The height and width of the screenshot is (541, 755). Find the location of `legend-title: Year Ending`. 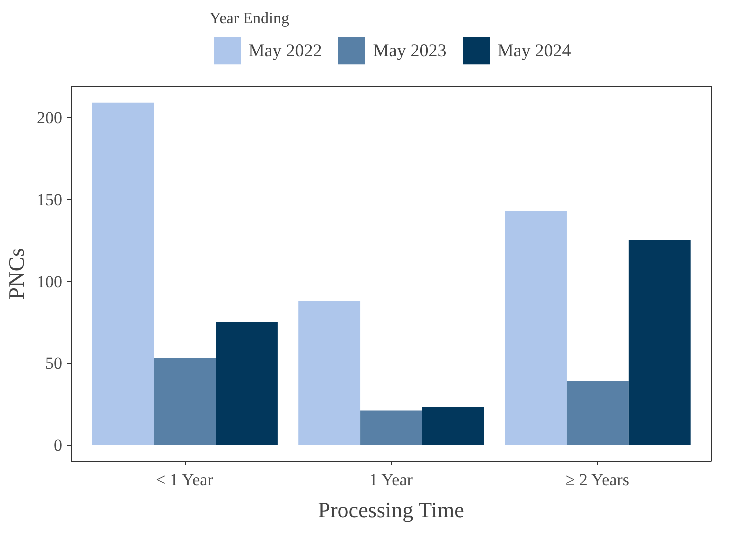

legend-title: Year Ending is located at coordinates (250, 19).